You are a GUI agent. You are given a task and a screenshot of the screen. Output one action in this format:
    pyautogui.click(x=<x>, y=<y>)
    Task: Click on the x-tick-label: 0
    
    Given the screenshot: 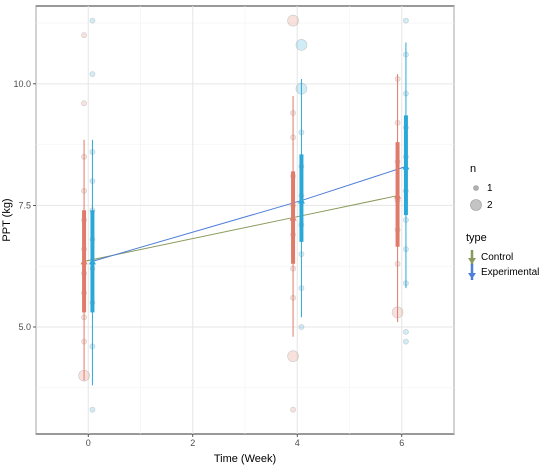 What is the action you would take?
    pyautogui.click(x=88, y=443)
    